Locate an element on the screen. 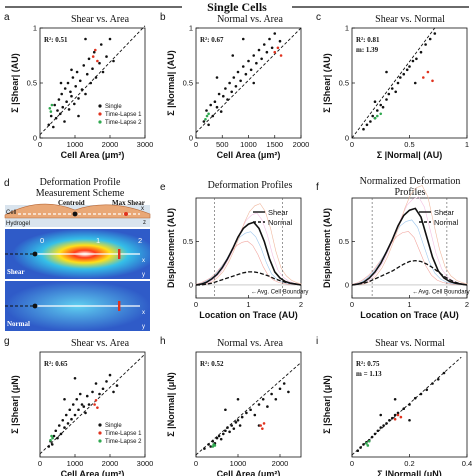  stat-annotation: m = 1.13 is located at coordinates (369, 374).